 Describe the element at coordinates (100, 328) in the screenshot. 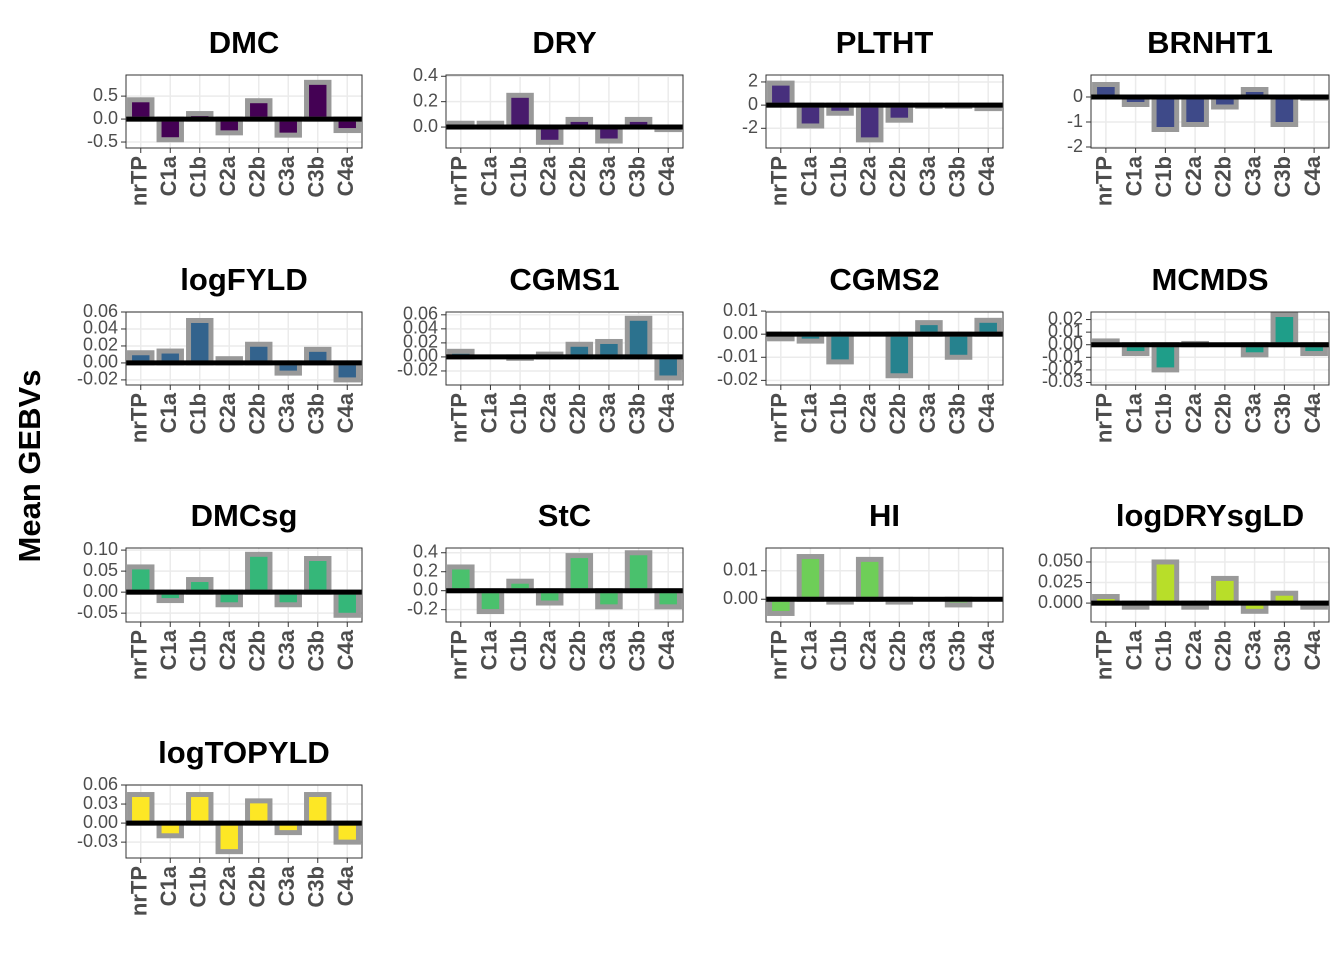

I see `y-tick-label: 0.04` at that location.